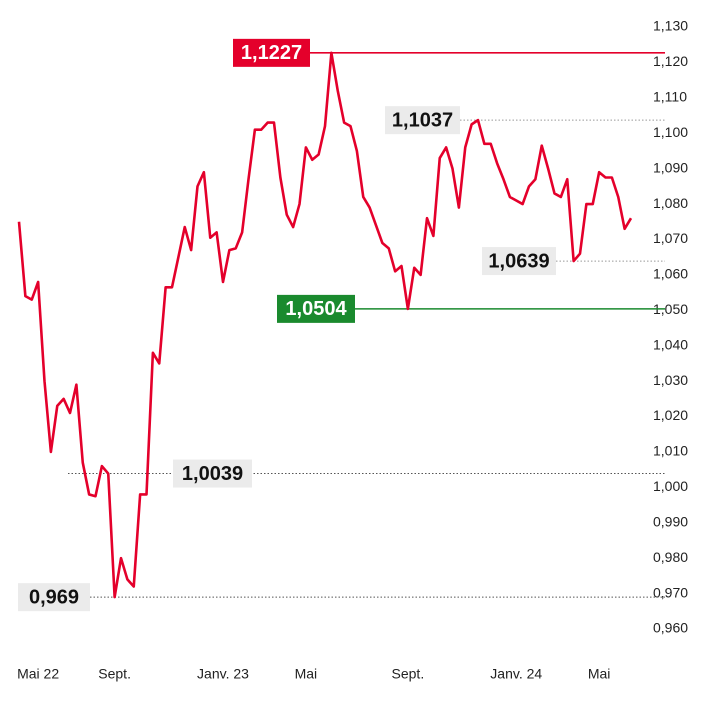 The height and width of the screenshot is (705, 705). I want to click on y-tick-label: 1,100, so click(670, 132).